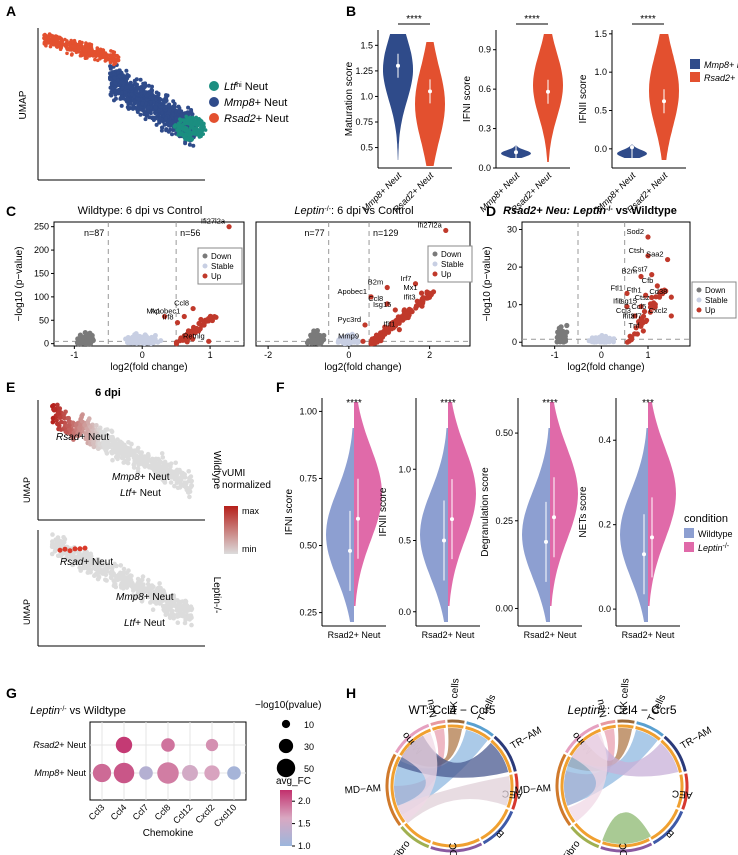 The height and width of the screenshot is (855, 738). I want to click on dot, so click(212, 773).